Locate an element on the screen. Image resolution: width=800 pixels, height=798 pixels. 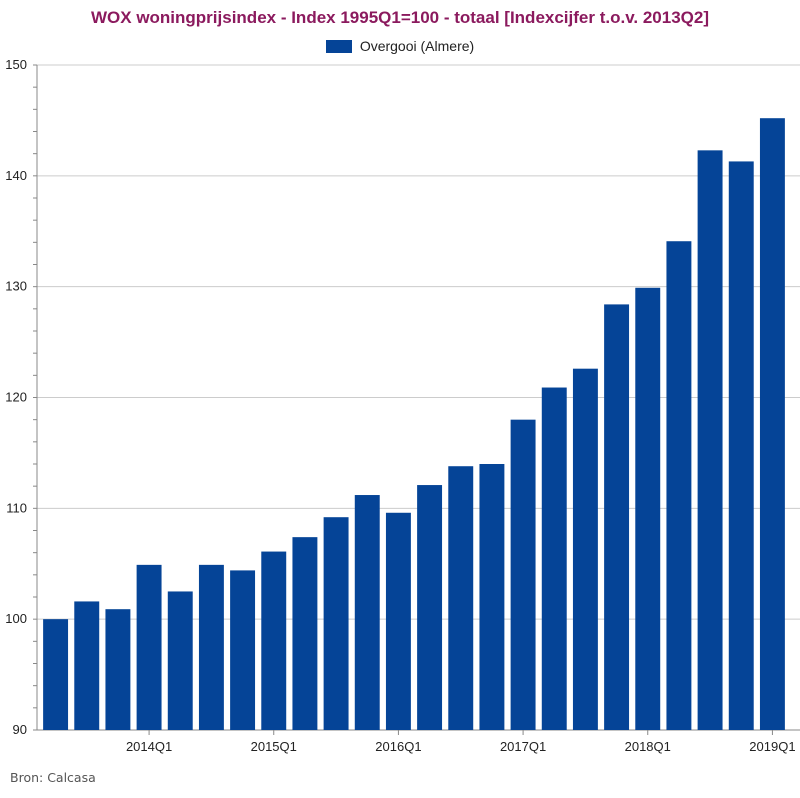
legend-label: Overgooi (Almere) is located at coordinates (417, 46).